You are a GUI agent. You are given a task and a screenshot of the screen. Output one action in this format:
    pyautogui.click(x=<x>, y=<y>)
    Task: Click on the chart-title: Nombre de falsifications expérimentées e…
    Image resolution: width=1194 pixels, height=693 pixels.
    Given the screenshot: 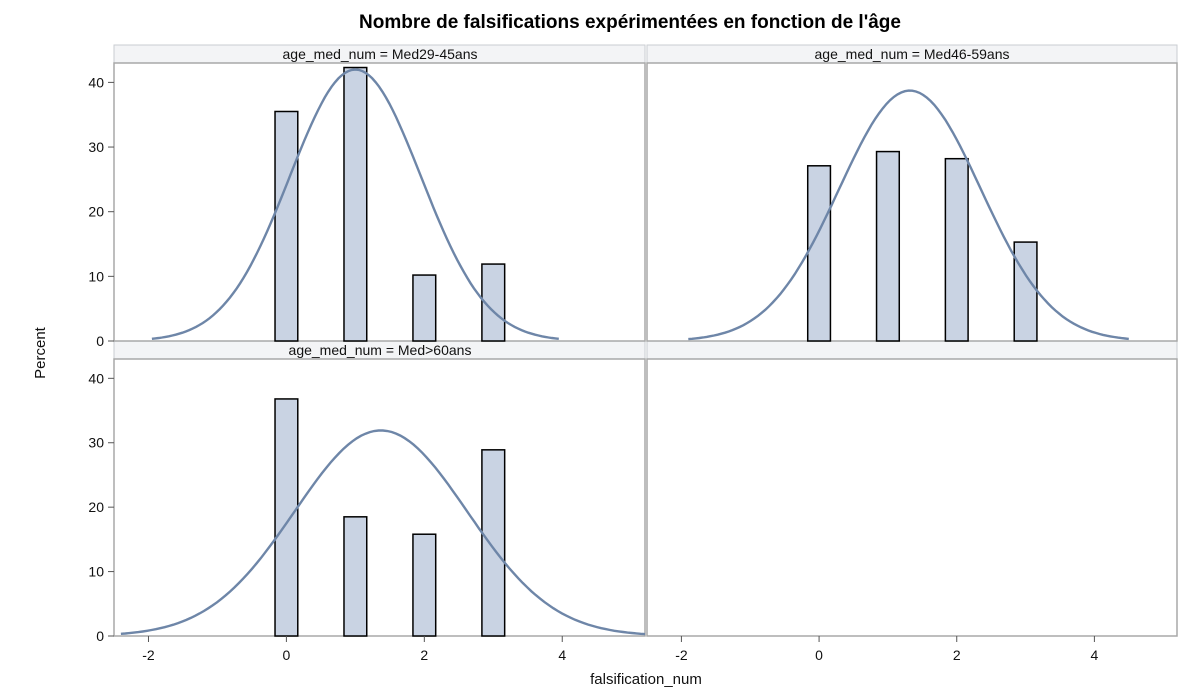 What is the action you would take?
    pyautogui.click(x=630, y=22)
    